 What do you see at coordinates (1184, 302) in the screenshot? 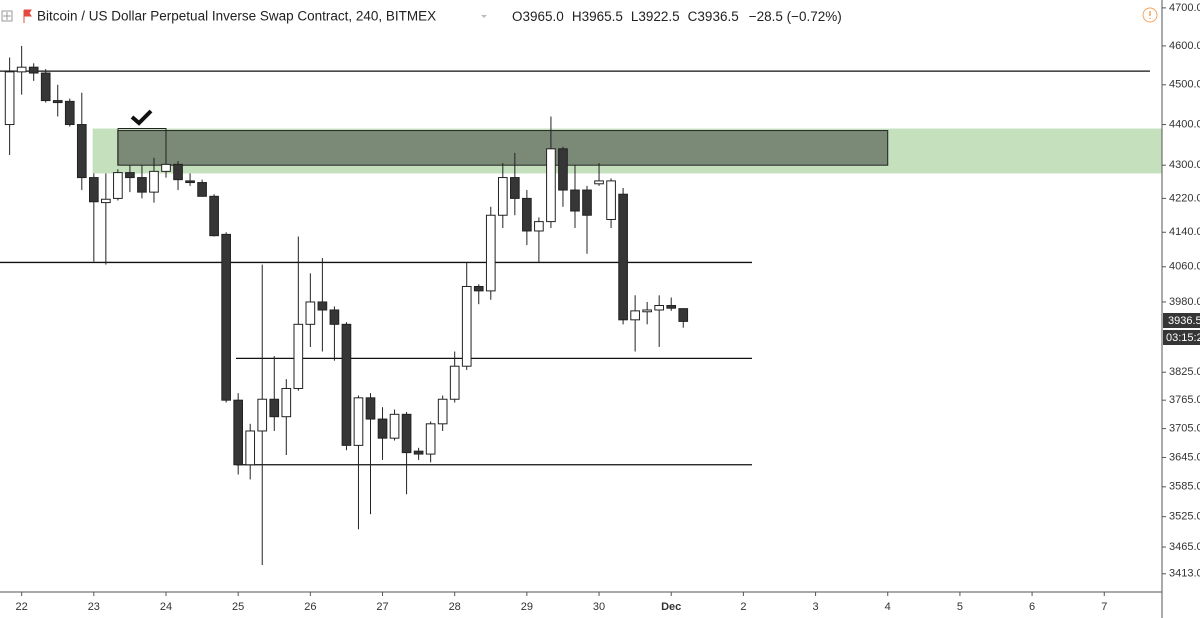
I see `y-tick-label: 3980.0` at bounding box center [1184, 302].